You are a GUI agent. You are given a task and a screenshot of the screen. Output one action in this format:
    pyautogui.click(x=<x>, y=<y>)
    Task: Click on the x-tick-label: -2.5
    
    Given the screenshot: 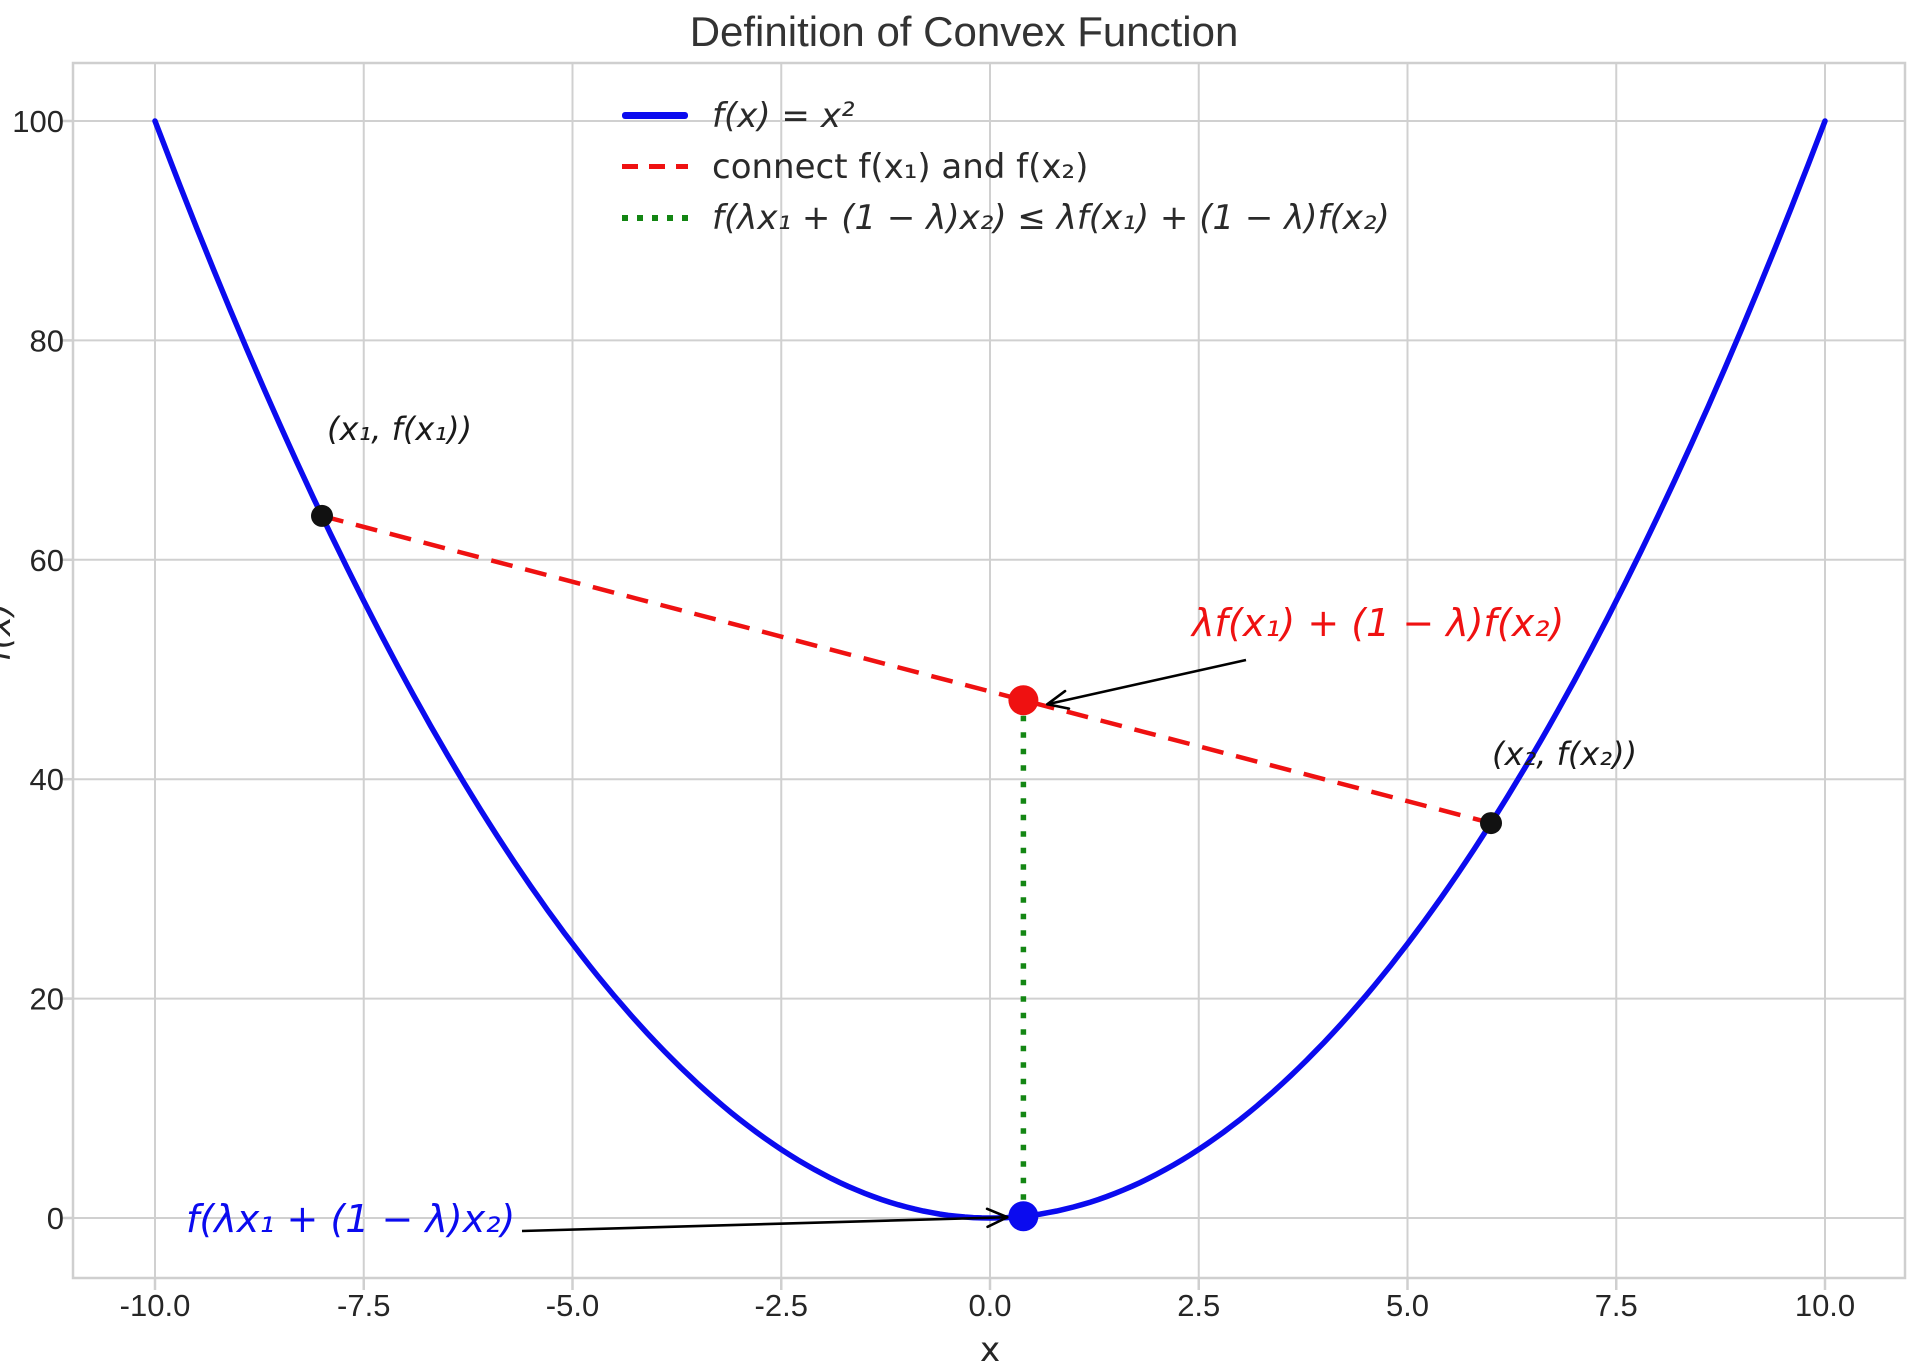 What is the action you would take?
    pyautogui.click(x=781, y=1305)
    